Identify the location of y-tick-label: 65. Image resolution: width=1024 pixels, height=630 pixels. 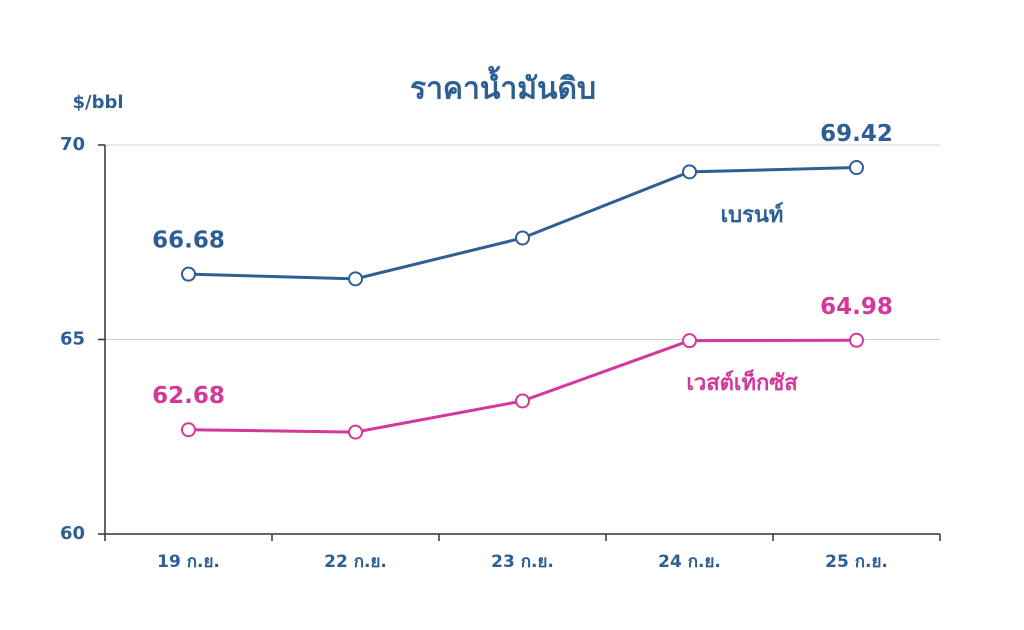
(72, 339).